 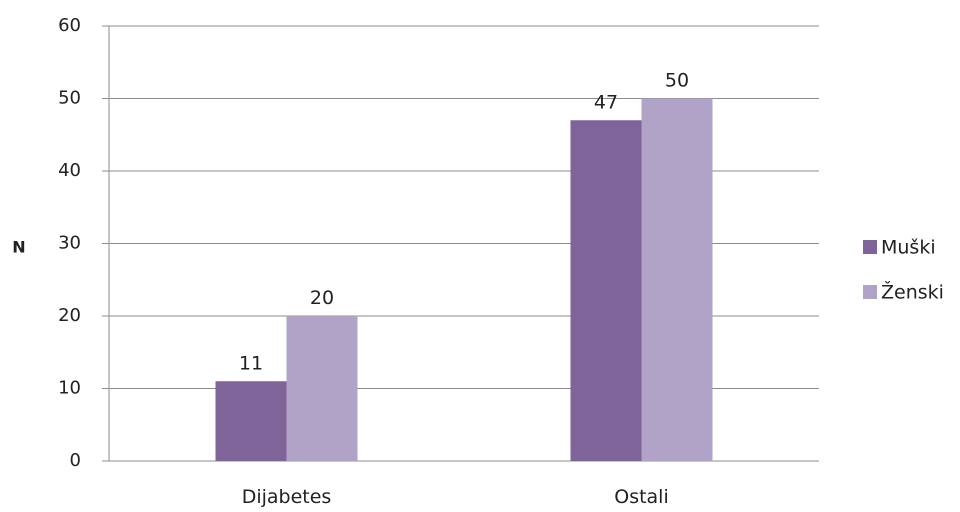 What do you see at coordinates (677, 81) in the screenshot?
I see `data-label: 50` at bounding box center [677, 81].